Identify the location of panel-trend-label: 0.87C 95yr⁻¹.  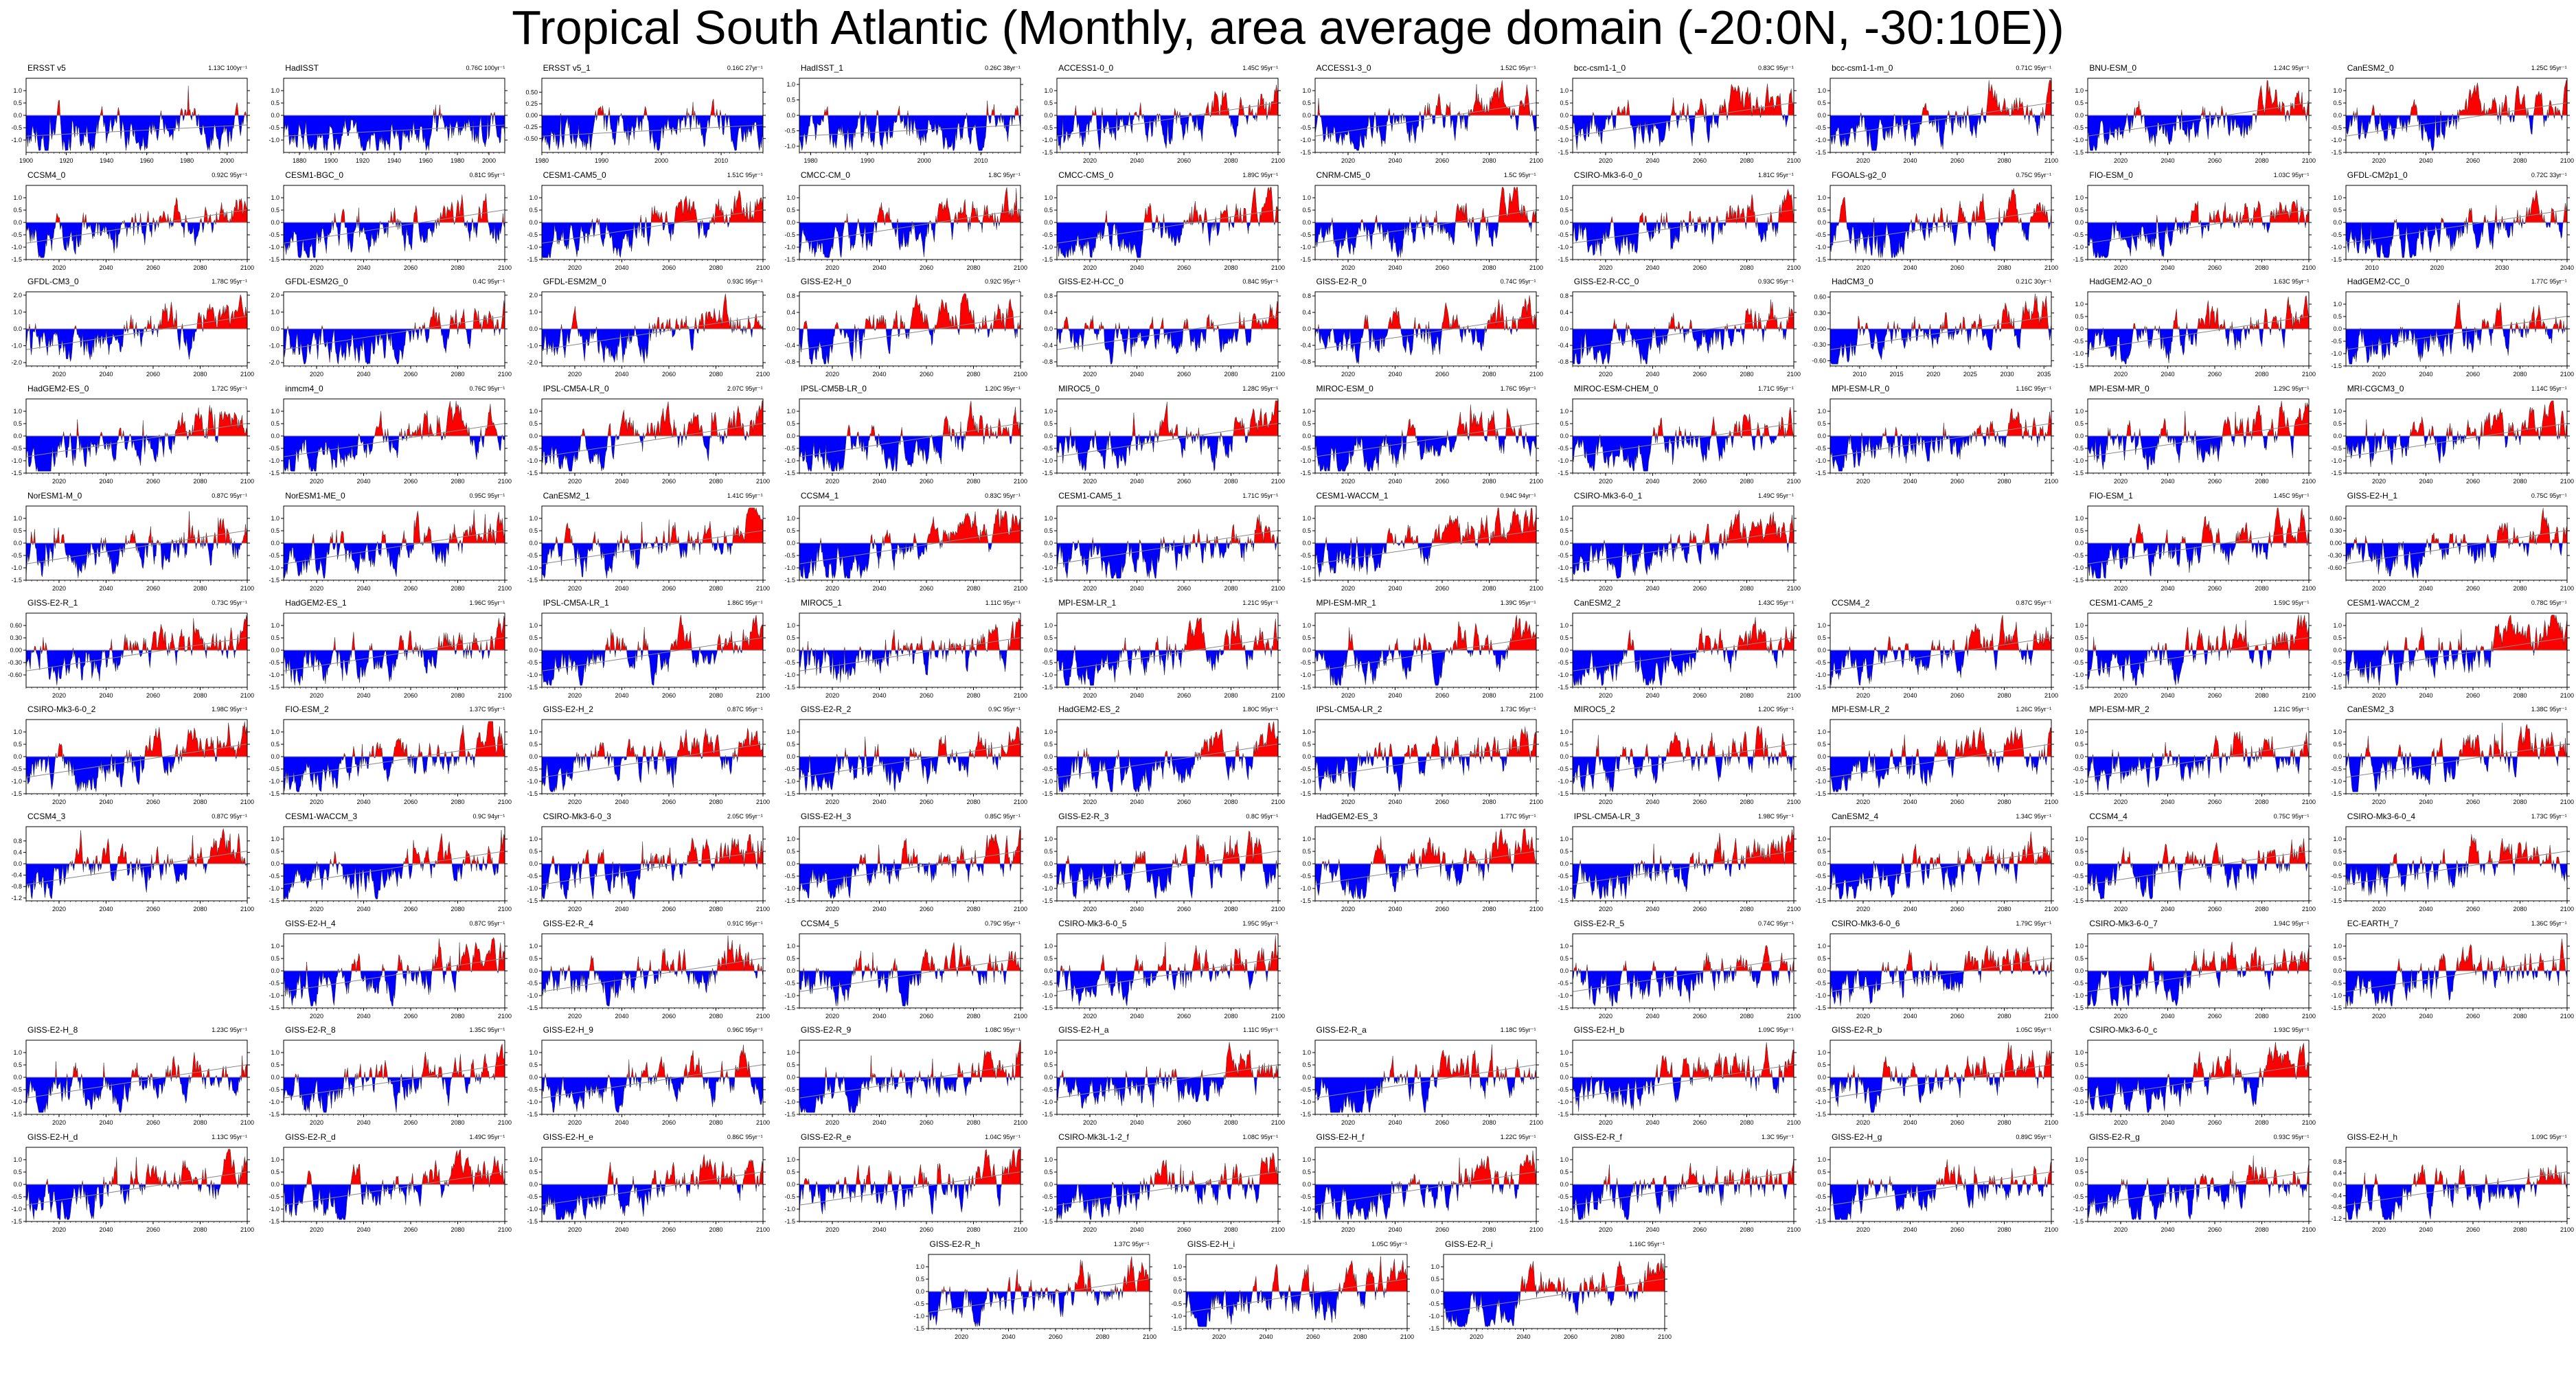
(2034, 603).